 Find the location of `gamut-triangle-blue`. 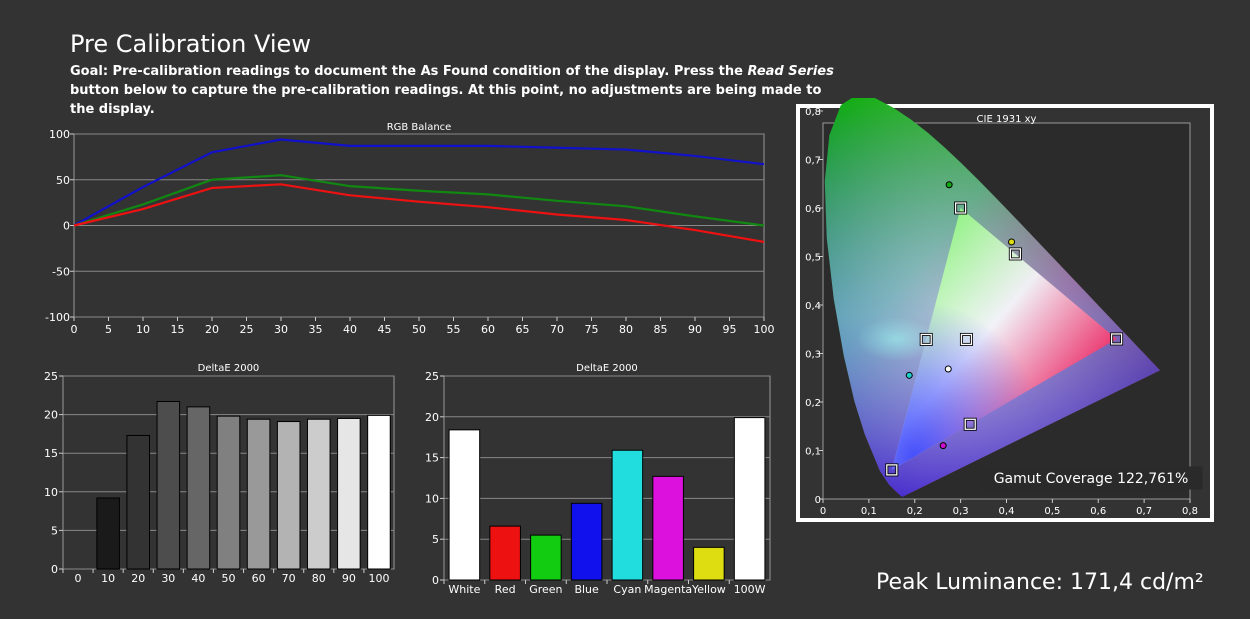

gamut-triangle-blue is located at coordinates (1004, 339).